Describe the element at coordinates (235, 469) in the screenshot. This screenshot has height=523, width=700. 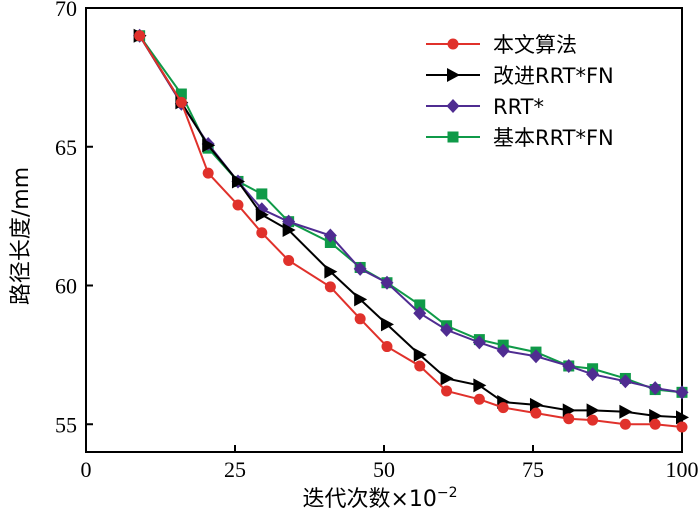
I see `x-tick-label-1: 25` at that location.